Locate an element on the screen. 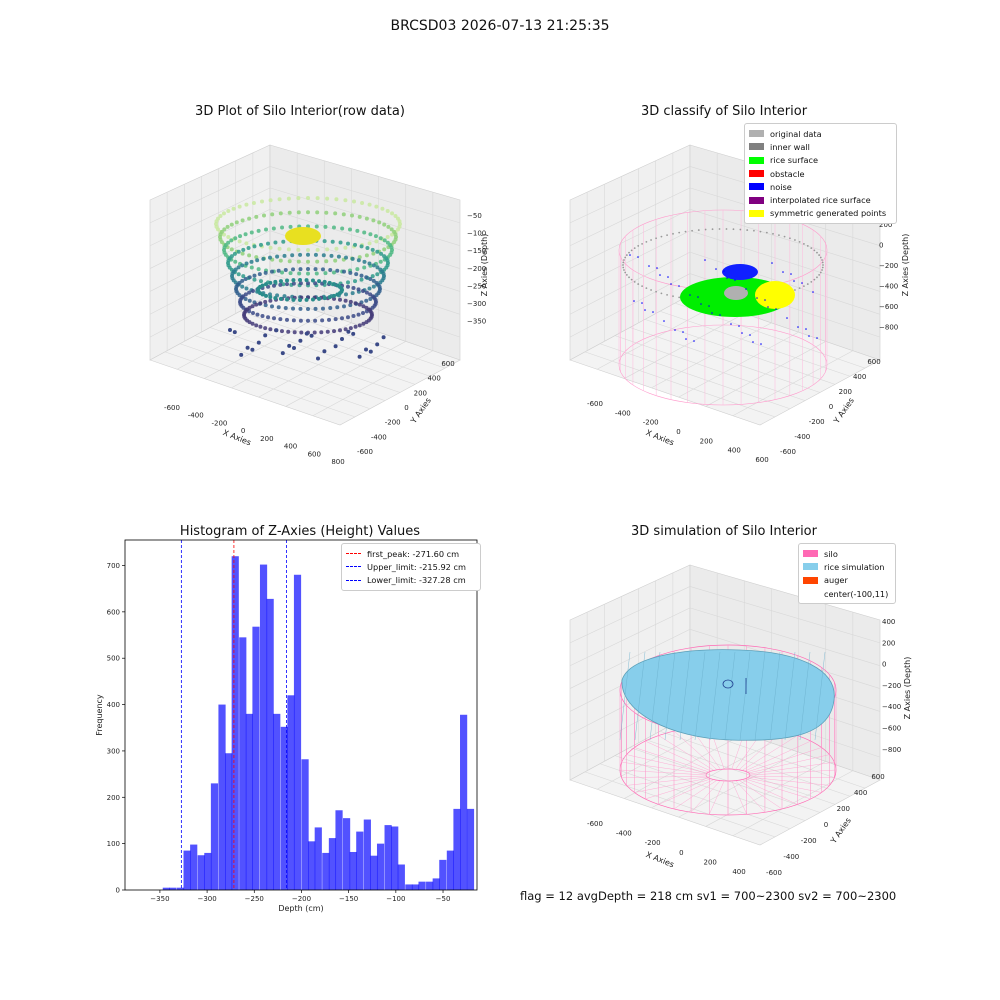 The width and height of the screenshot is (1000, 1000). y-tick-label: 200 is located at coordinates (113, 798).